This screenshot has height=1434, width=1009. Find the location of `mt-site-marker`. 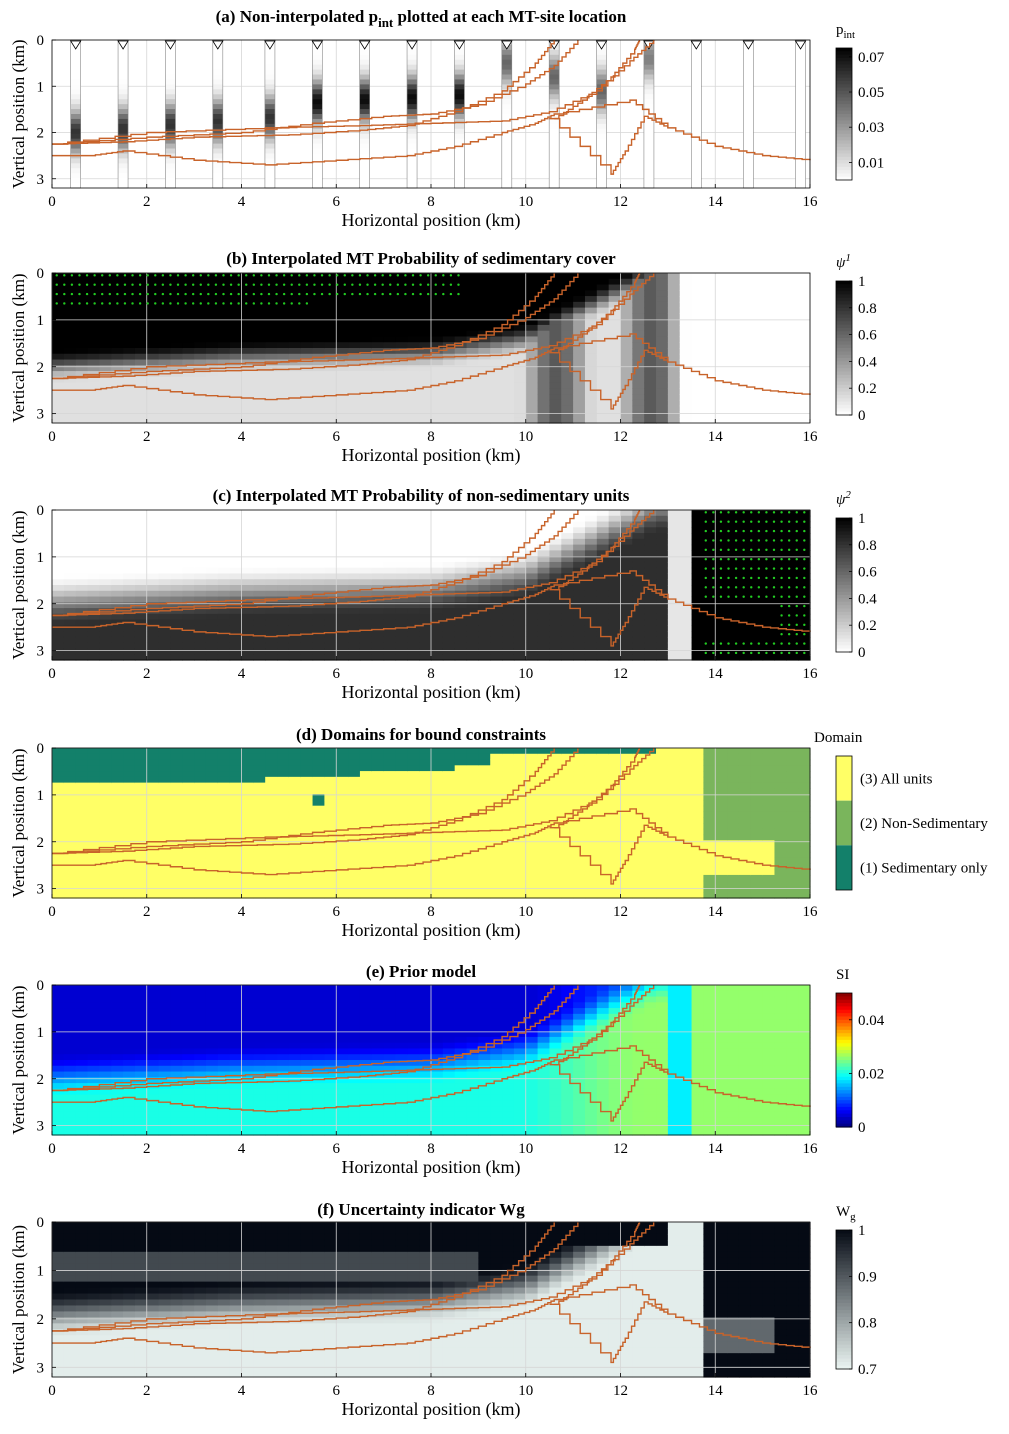

mt-site-marker is located at coordinates (601, 45).